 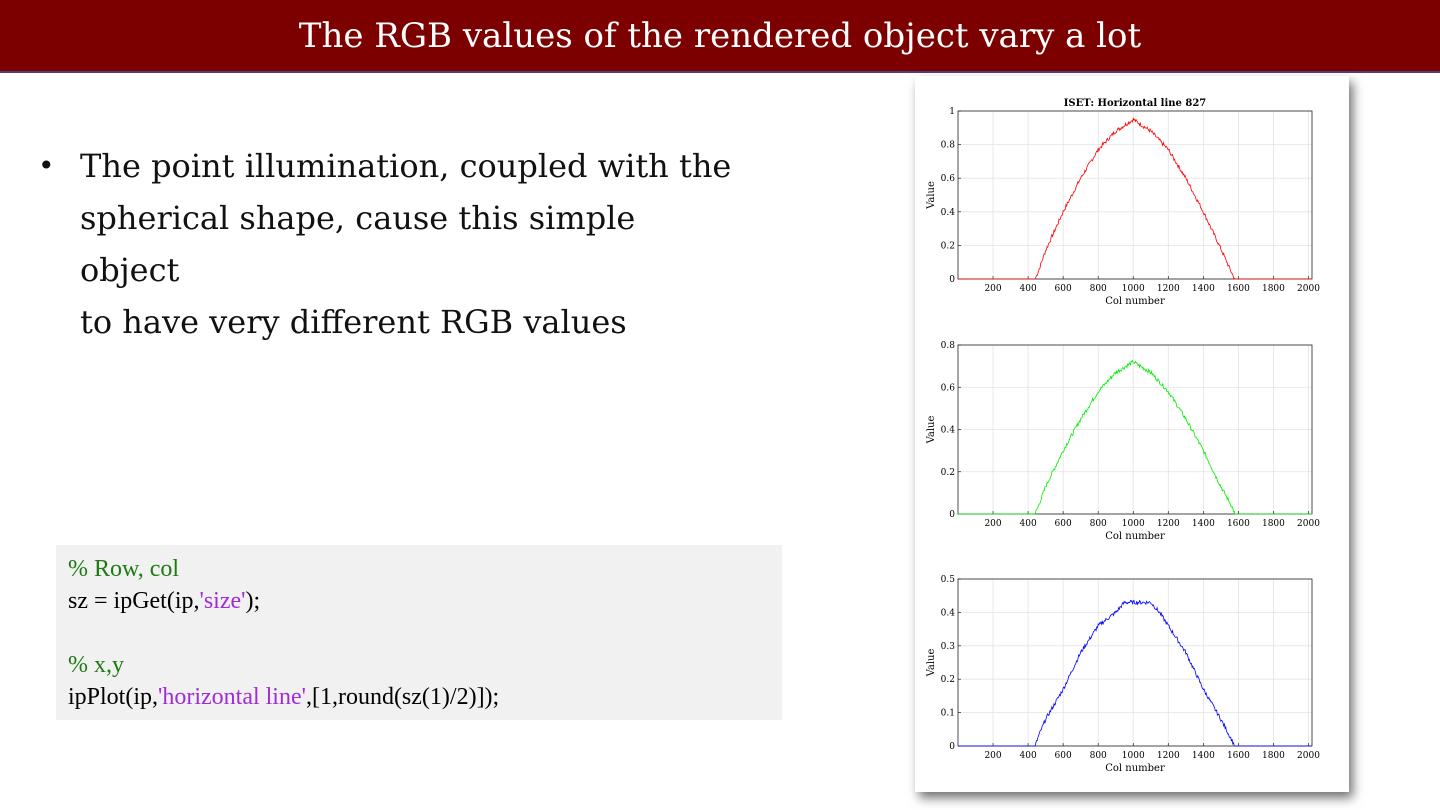 What do you see at coordinates (222, 601) in the screenshot?
I see `code-string: 'size'` at bounding box center [222, 601].